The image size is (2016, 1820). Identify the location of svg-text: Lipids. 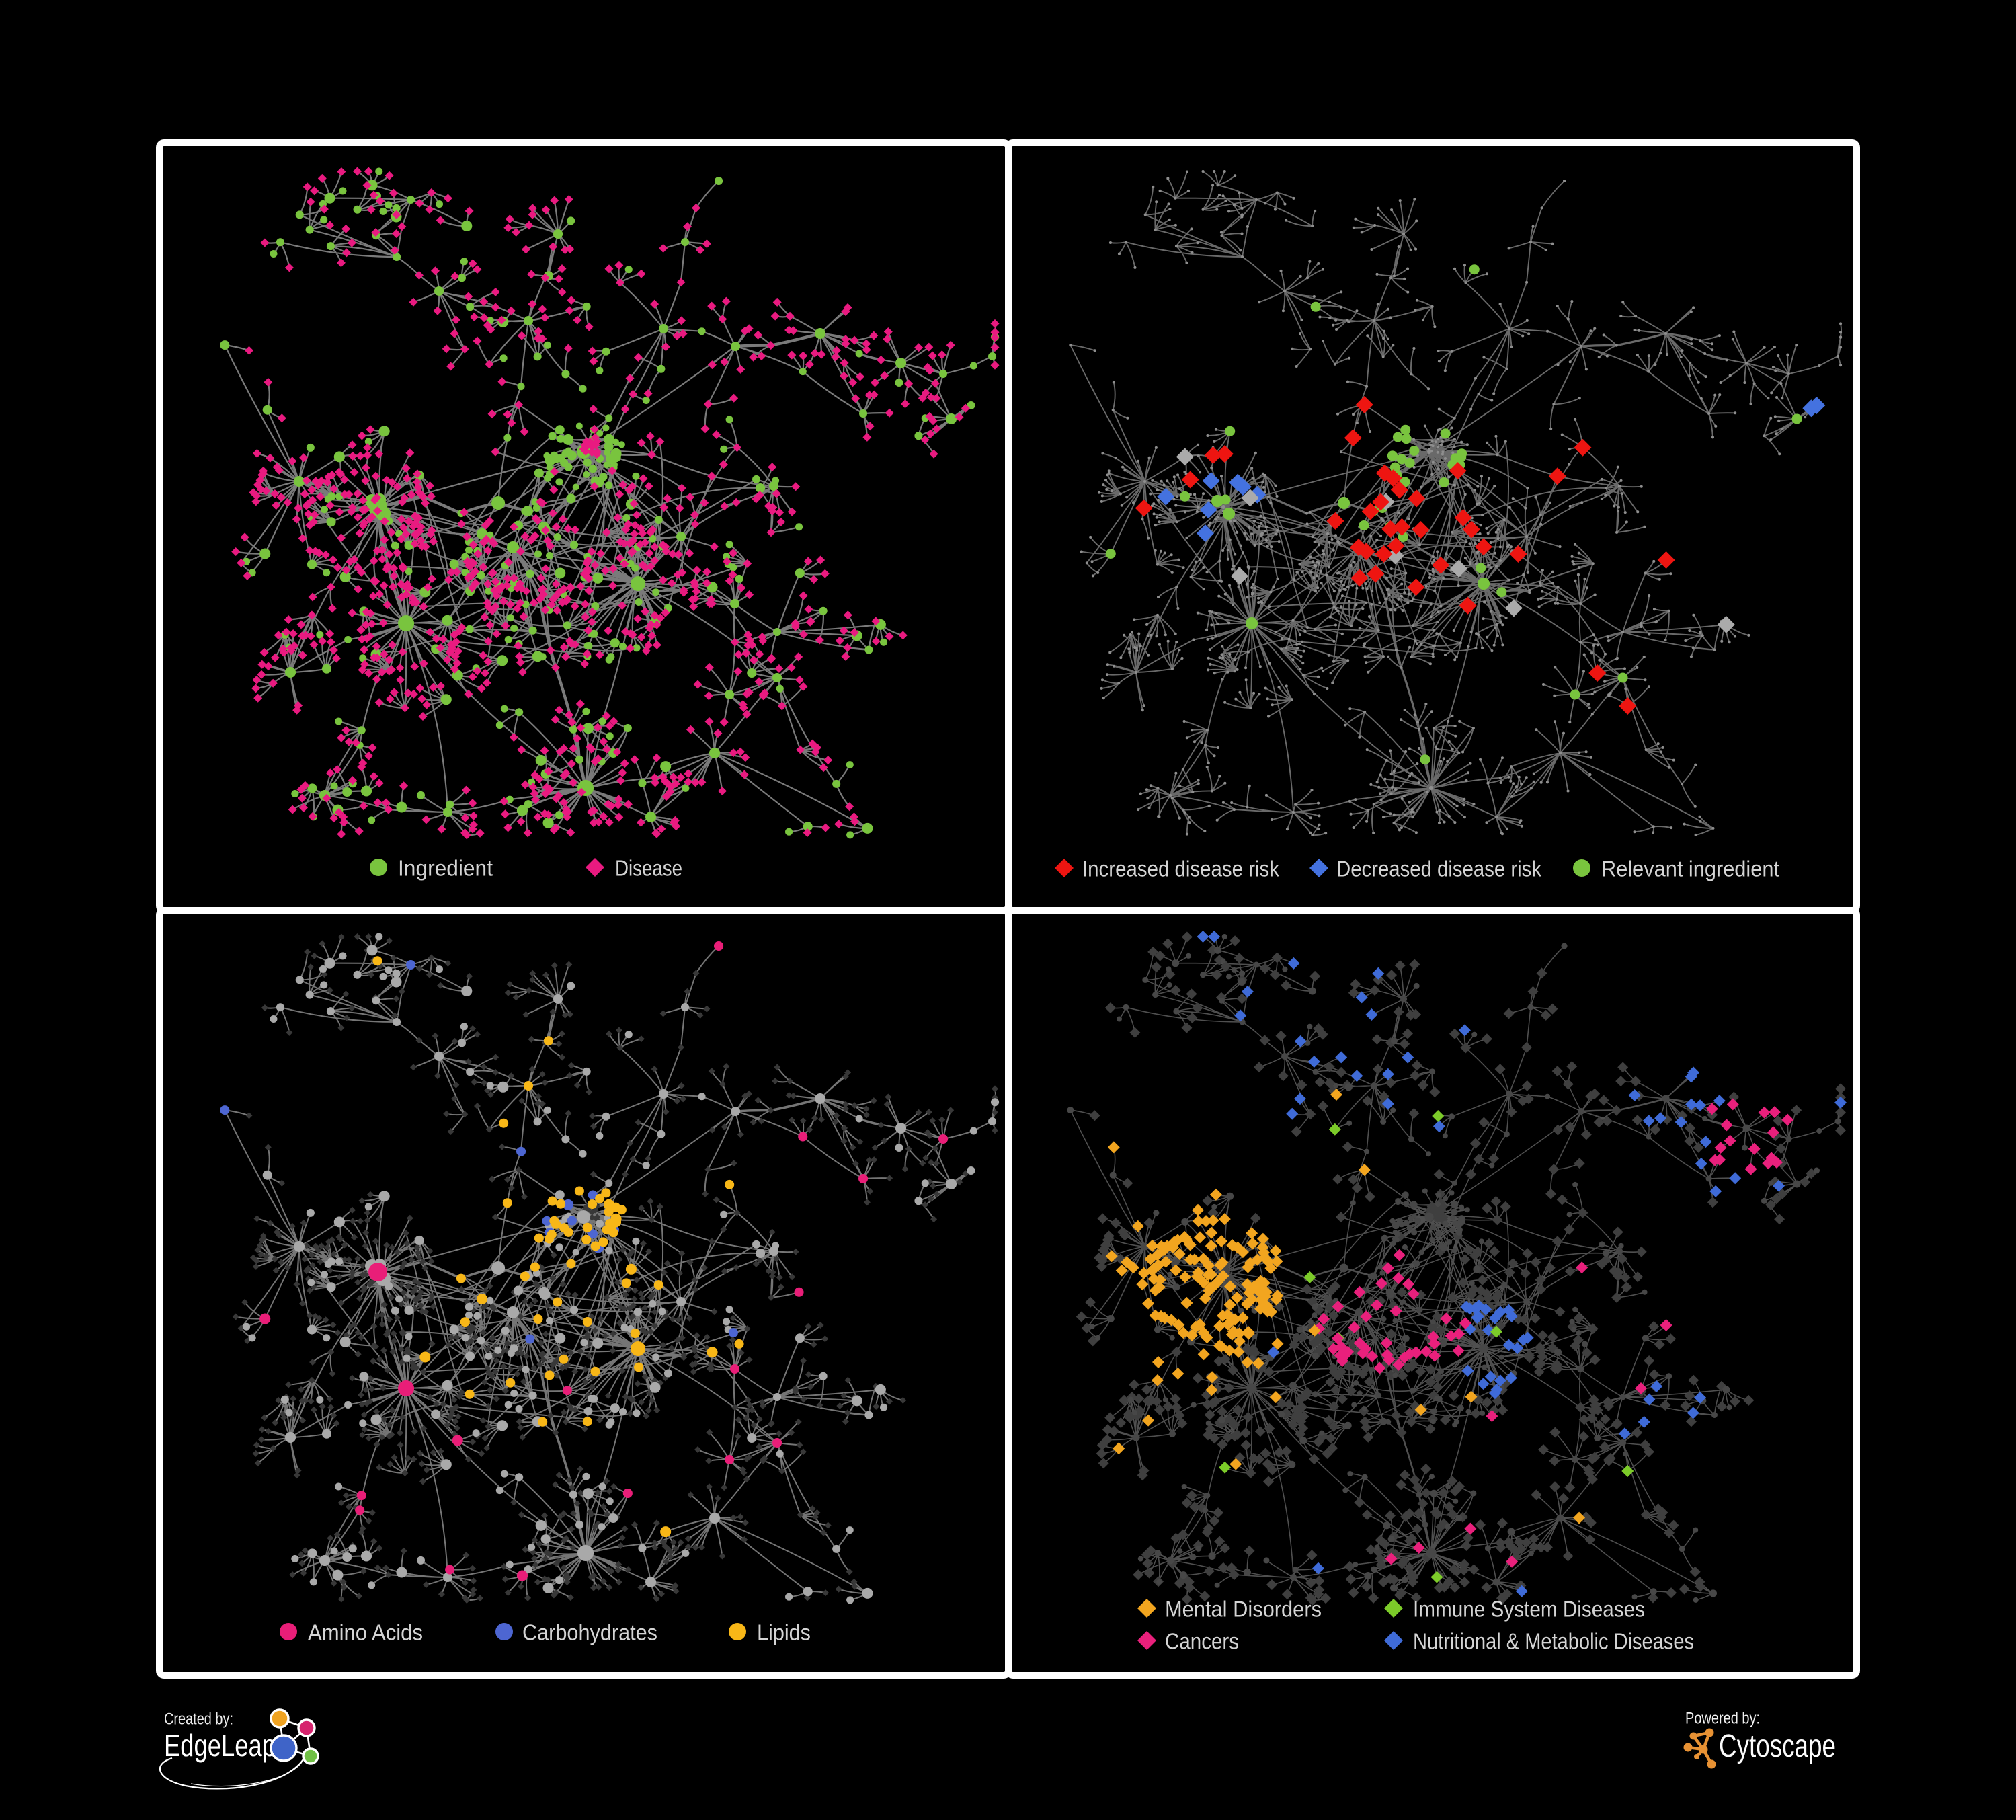
(784, 1632).